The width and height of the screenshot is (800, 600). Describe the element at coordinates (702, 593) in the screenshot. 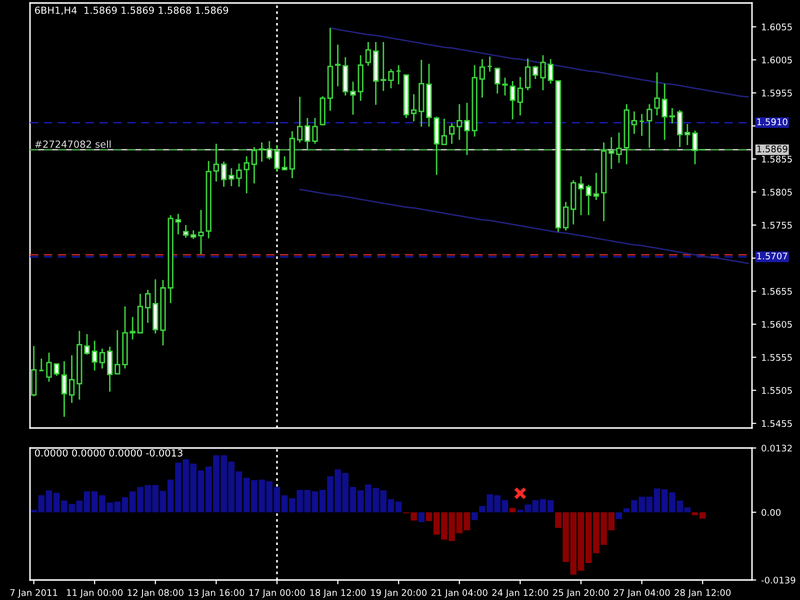

I see `x-tick-label: 28 Jan 12:00` at that location.